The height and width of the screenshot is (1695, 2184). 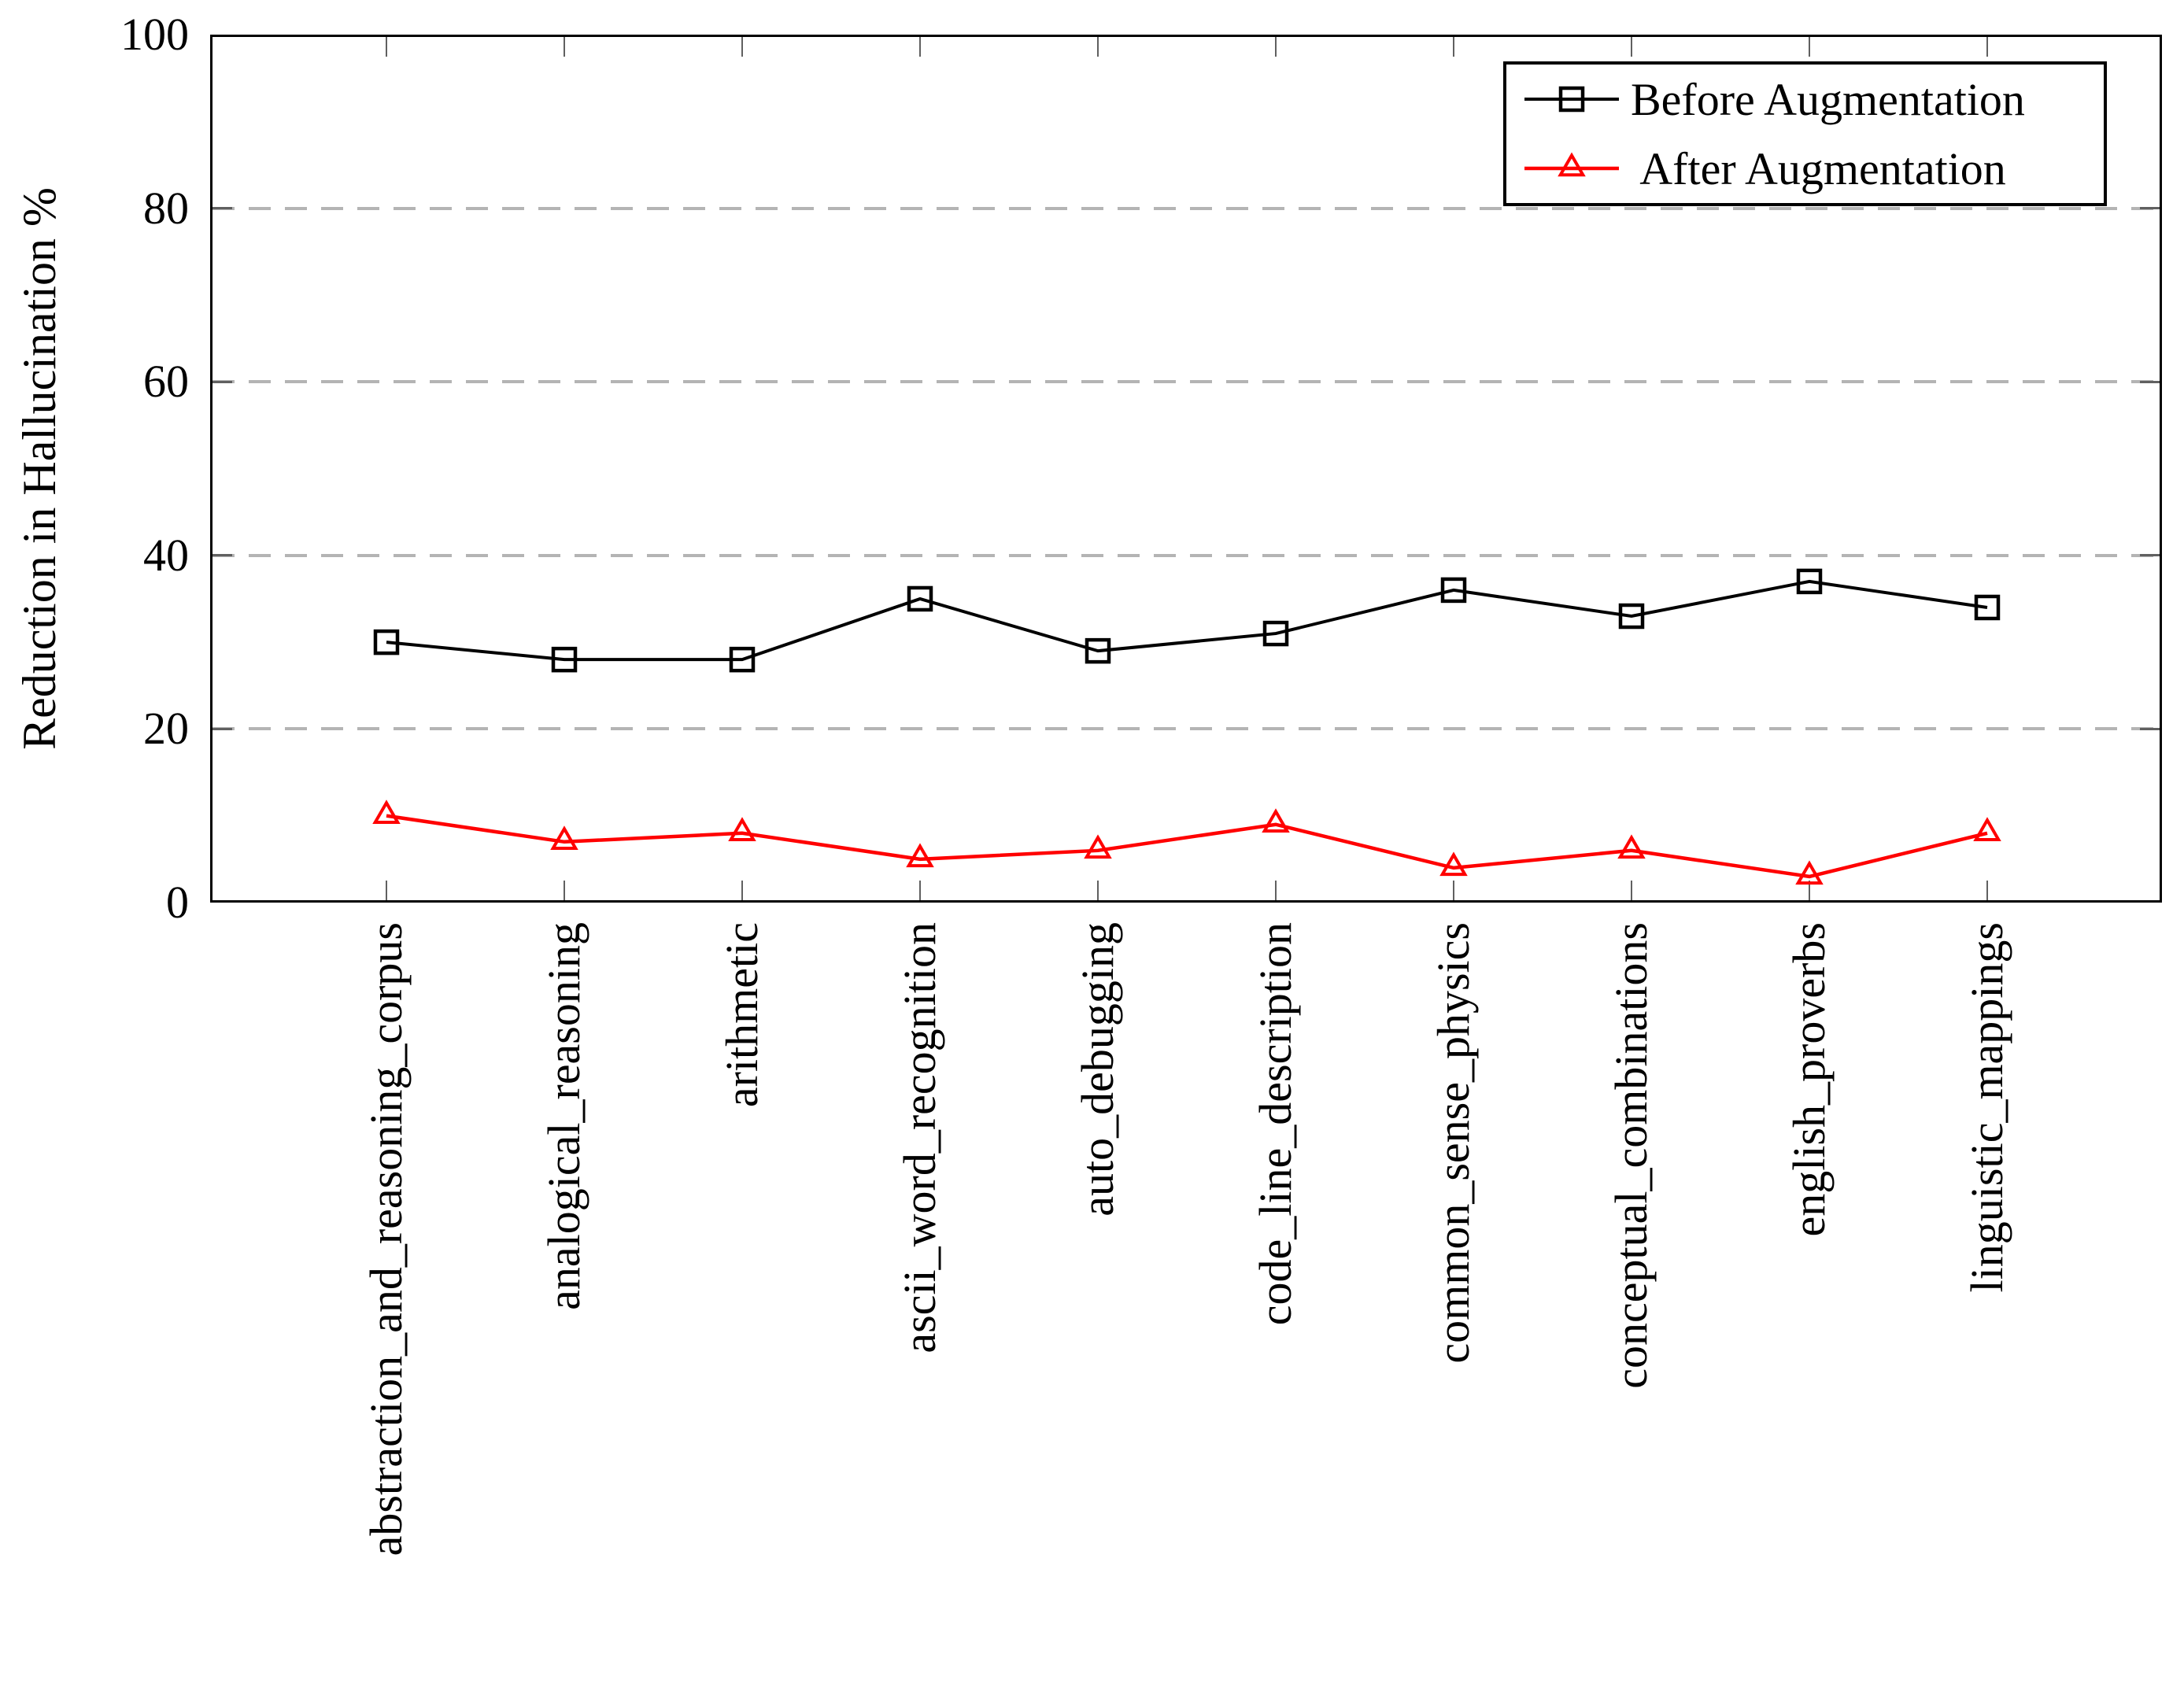 What do you see at coordinates (1809, 1079) in the screenshot?
I see `x-tick-label: english_proverbs` at bounding box center [1809, 1079].